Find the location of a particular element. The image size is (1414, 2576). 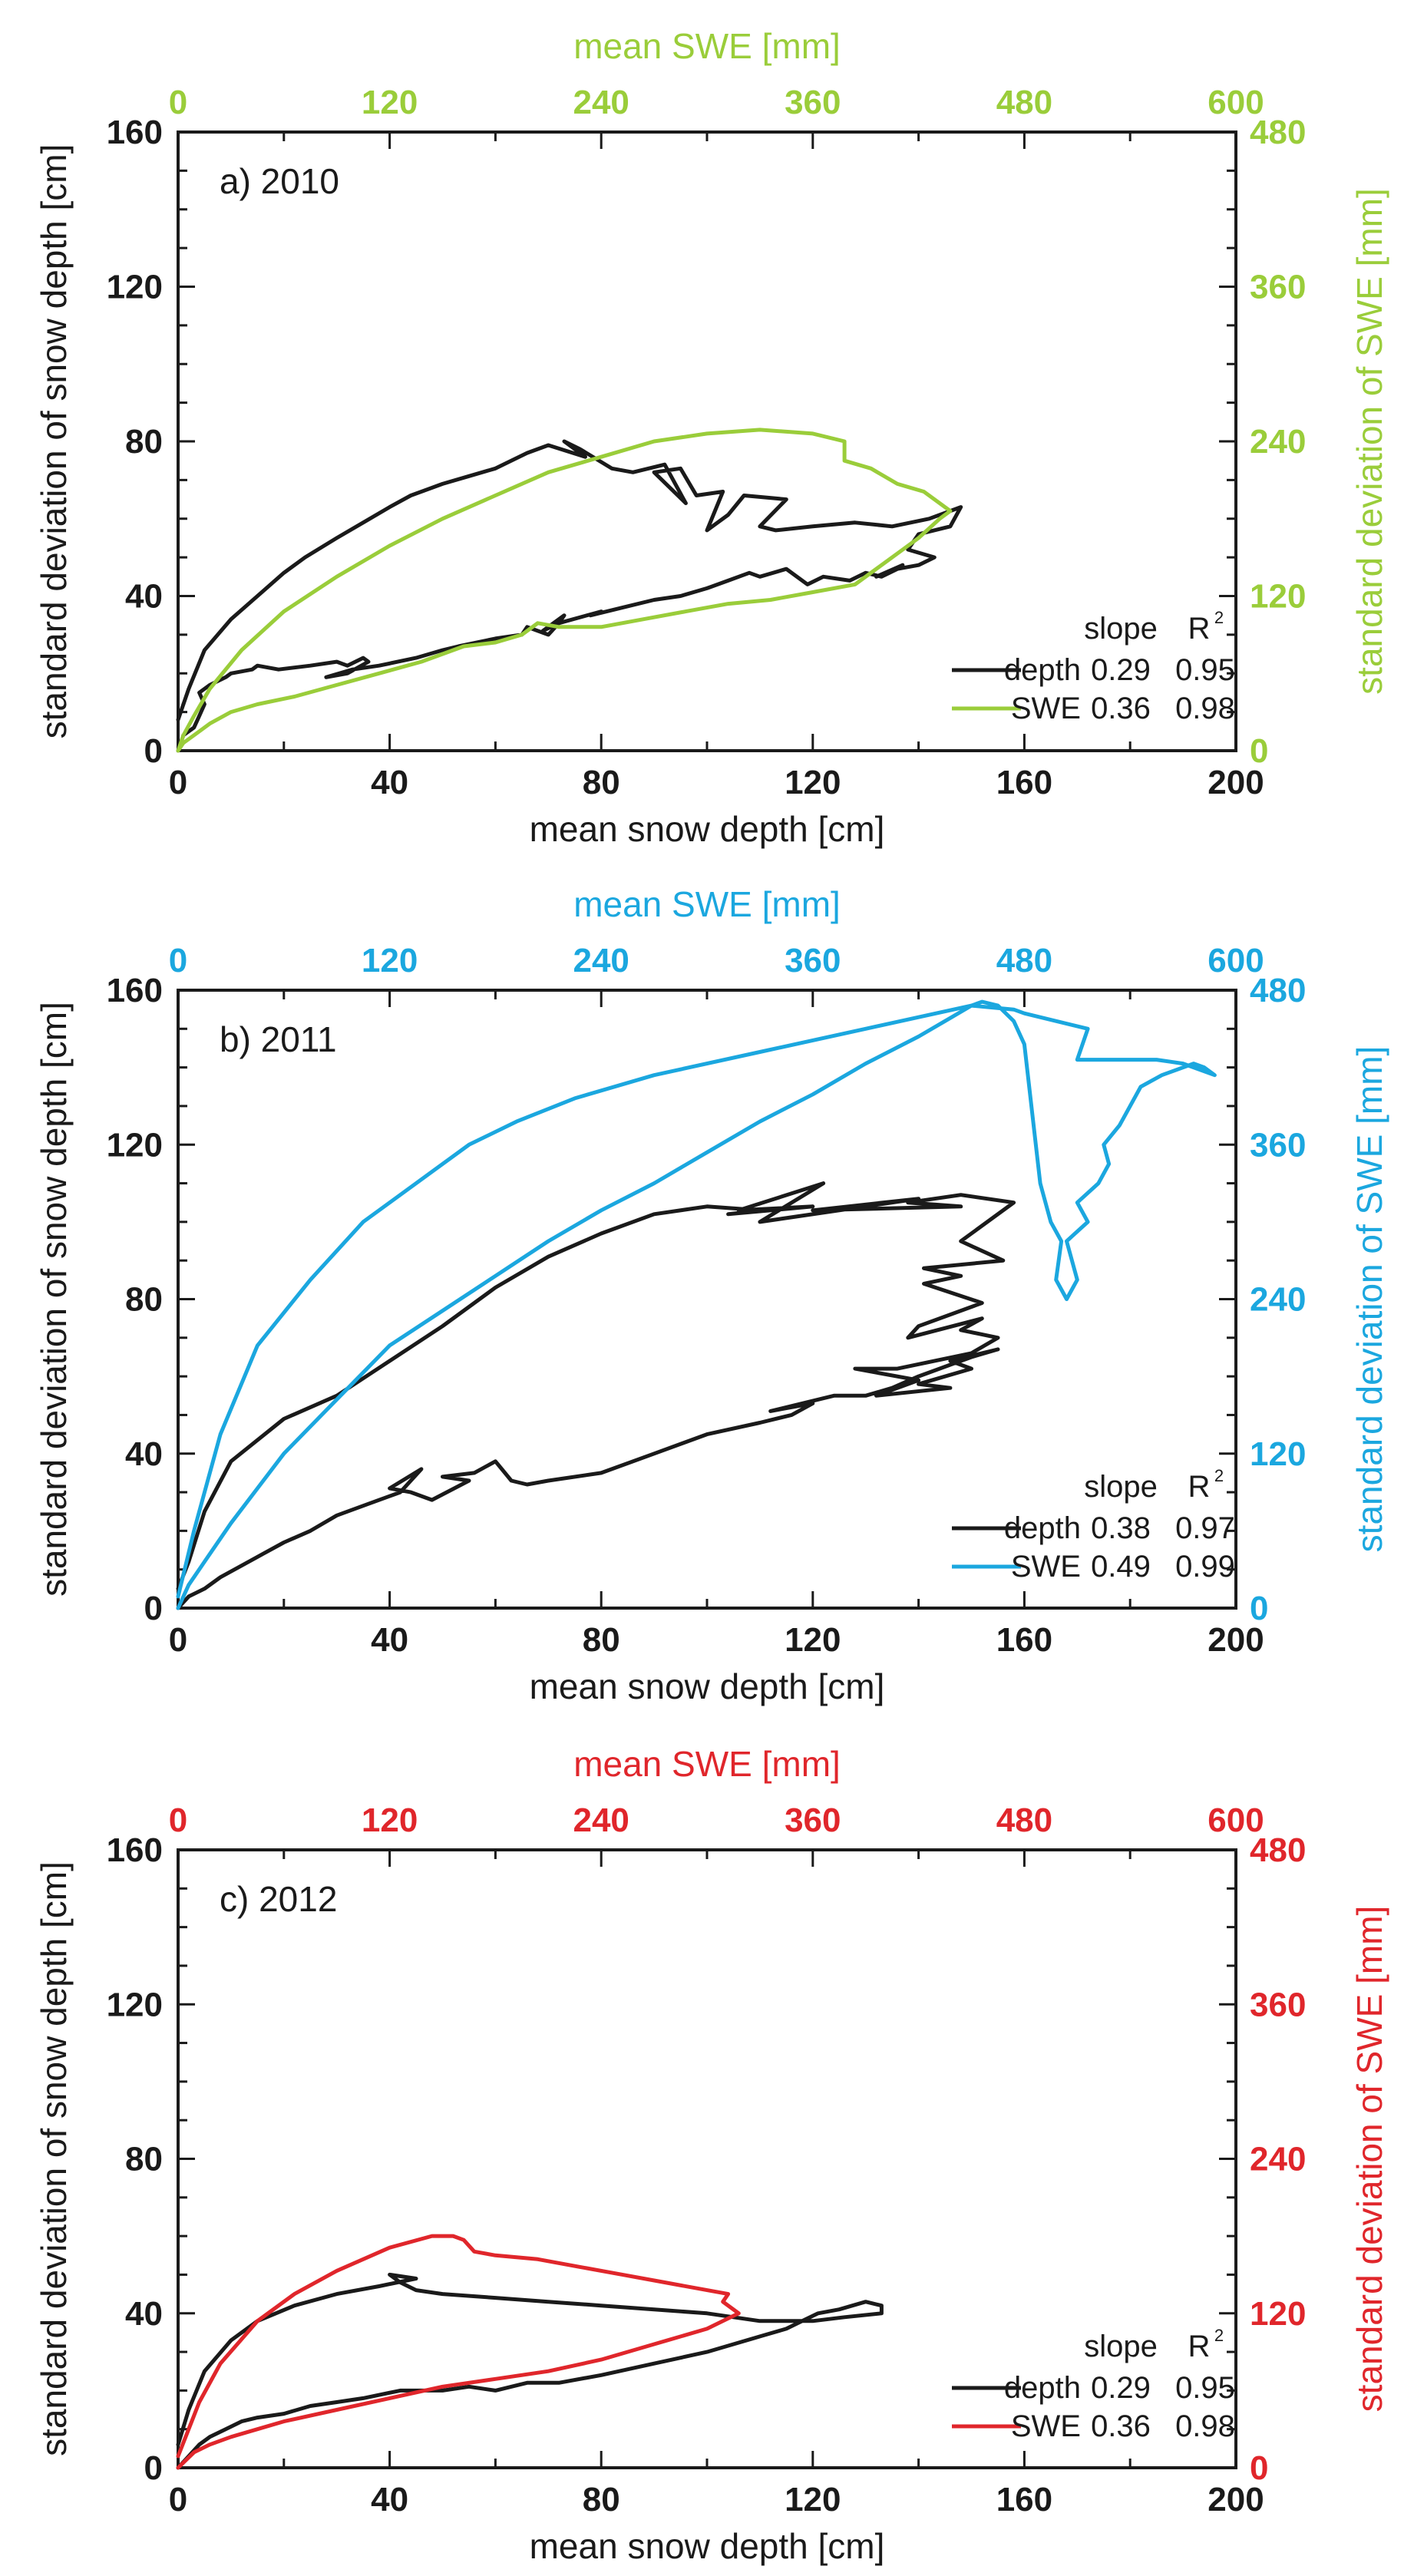

legend: slope R 2 depth 0.38 0.97 SWE 0.49 0.99 is located at coordinates (1093, 1525).